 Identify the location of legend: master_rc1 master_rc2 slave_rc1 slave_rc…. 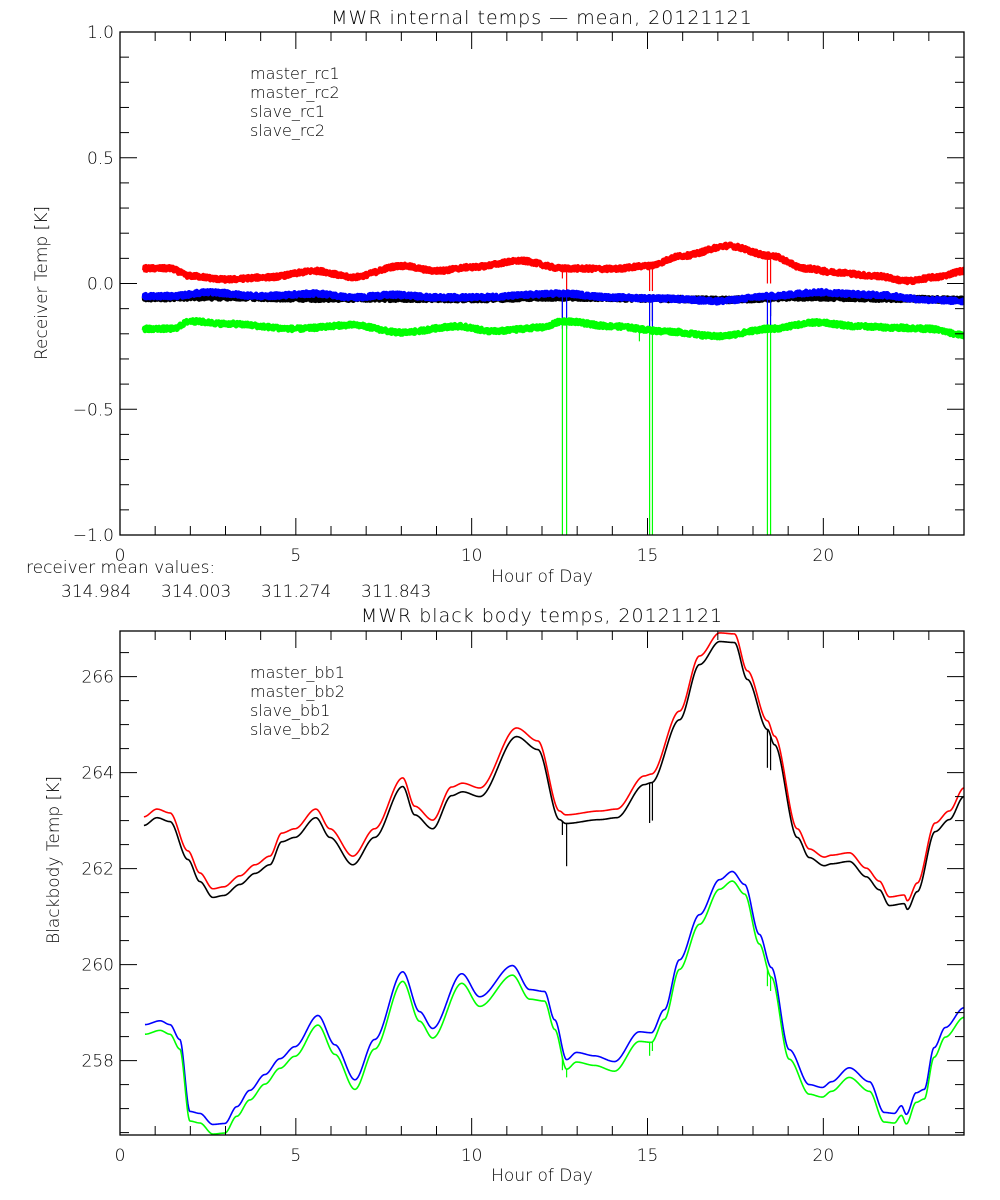
(295, 102).